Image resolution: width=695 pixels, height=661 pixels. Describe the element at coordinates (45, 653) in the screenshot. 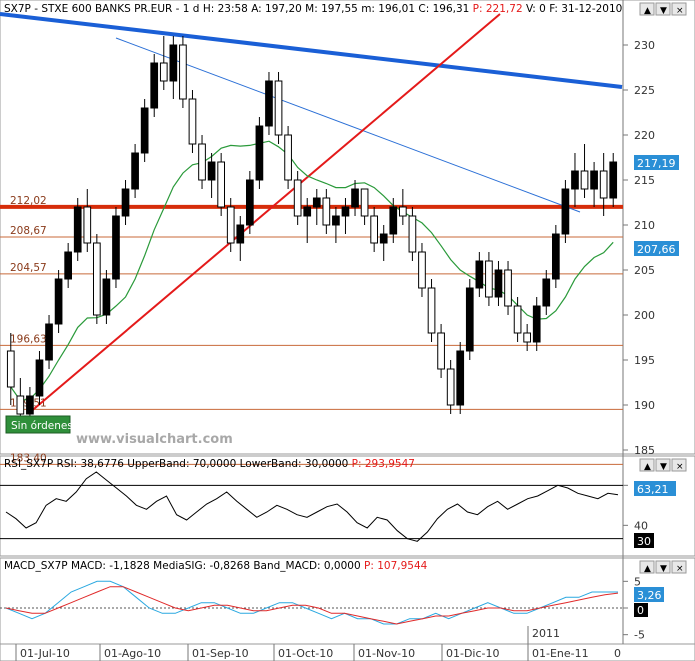

I see `x-tick-label: 01-Jul-10` at that location.